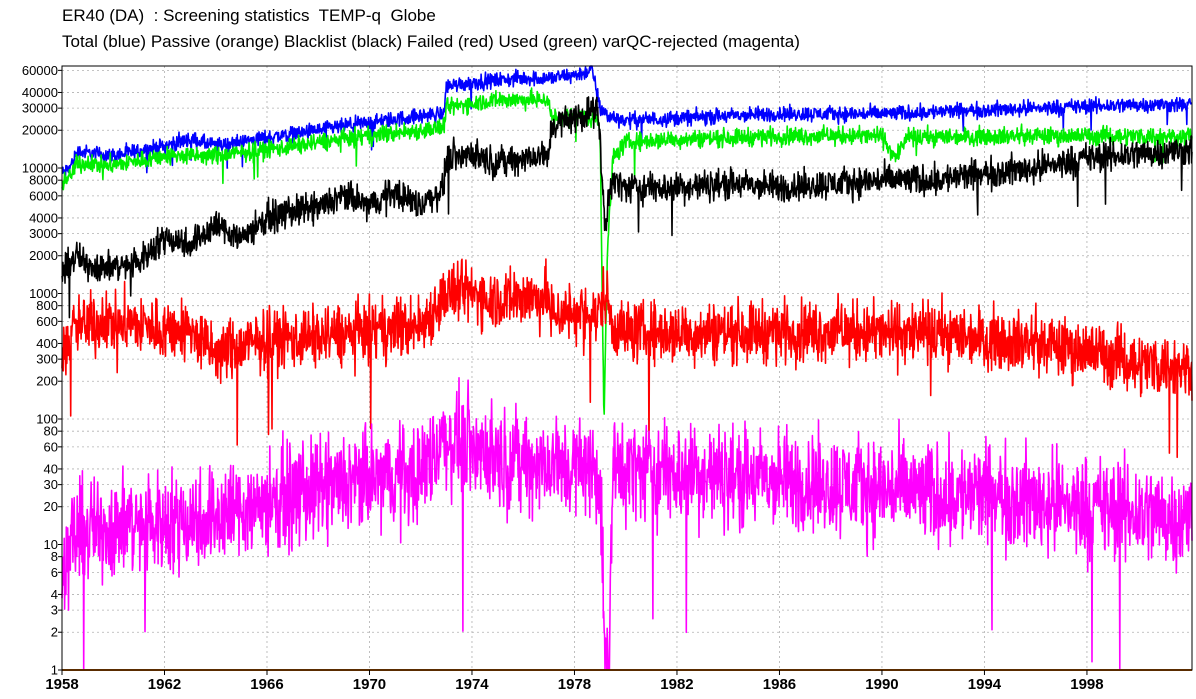 The width and height of the screenshot is (1196, 699). What do you see at coordinates (54, 594) in the screenshot?
I see `y-tick-label: 4` at bounding box center [54, 594].